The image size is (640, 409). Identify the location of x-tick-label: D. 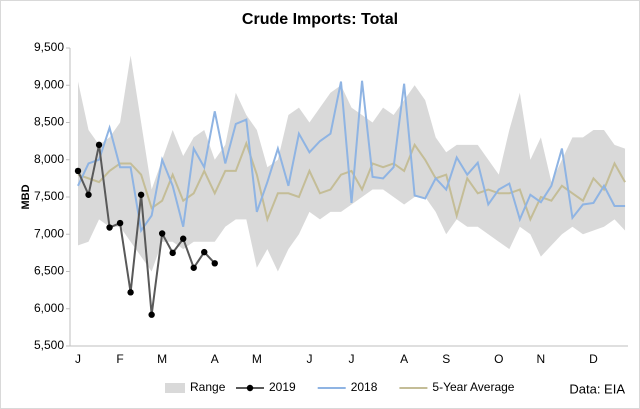
(593, 359).